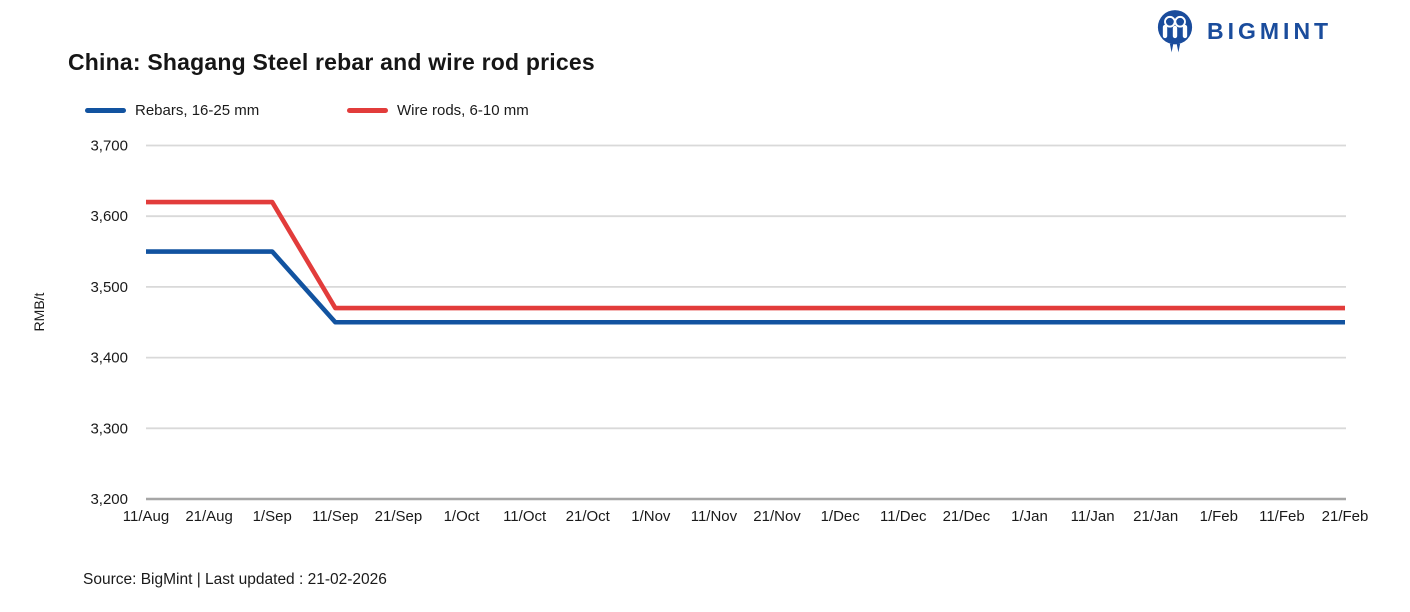 Image resolution: width=1410 pixels, height=612 pixels. Describe the element at coordinates (903, 516) in the screenshot. I see `x-tick-label: 11/Dec` at that location.